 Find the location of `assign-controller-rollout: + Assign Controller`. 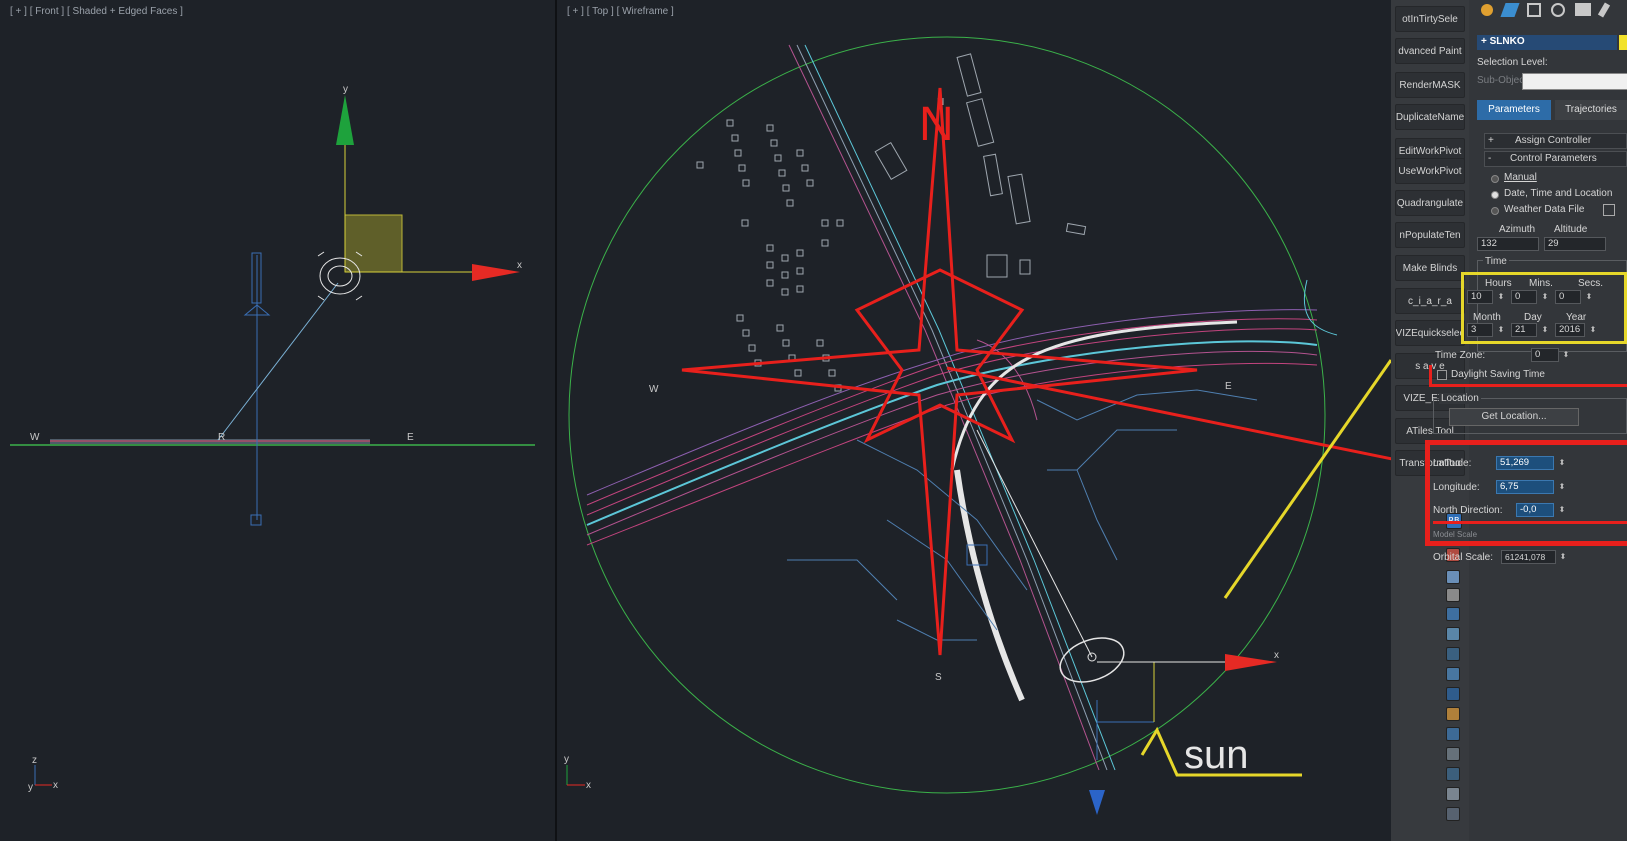

assign-controller-rollout: + Assign Controller is located at coordinates (1555, 141).